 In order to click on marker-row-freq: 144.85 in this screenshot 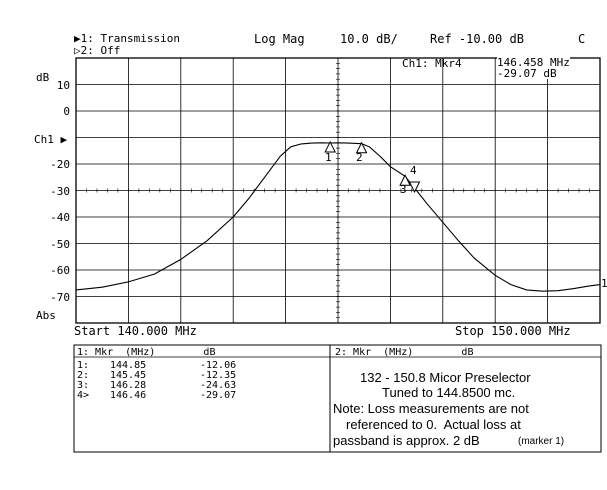, I will do `click(128, 365)`.